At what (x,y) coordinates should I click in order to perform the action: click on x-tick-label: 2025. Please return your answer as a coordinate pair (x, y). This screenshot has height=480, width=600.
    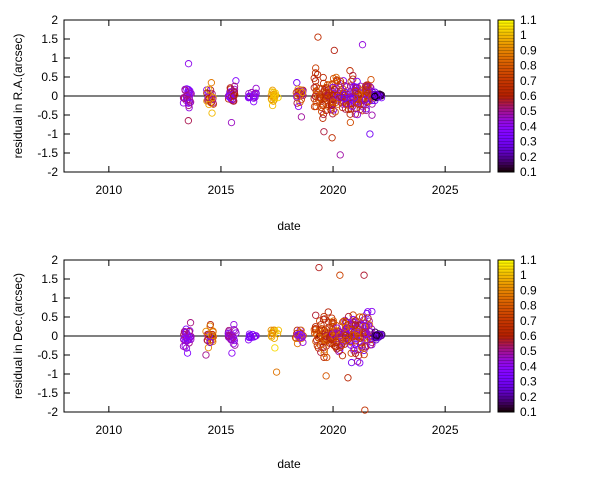
    Looking at the image, I should click on (445, 190).